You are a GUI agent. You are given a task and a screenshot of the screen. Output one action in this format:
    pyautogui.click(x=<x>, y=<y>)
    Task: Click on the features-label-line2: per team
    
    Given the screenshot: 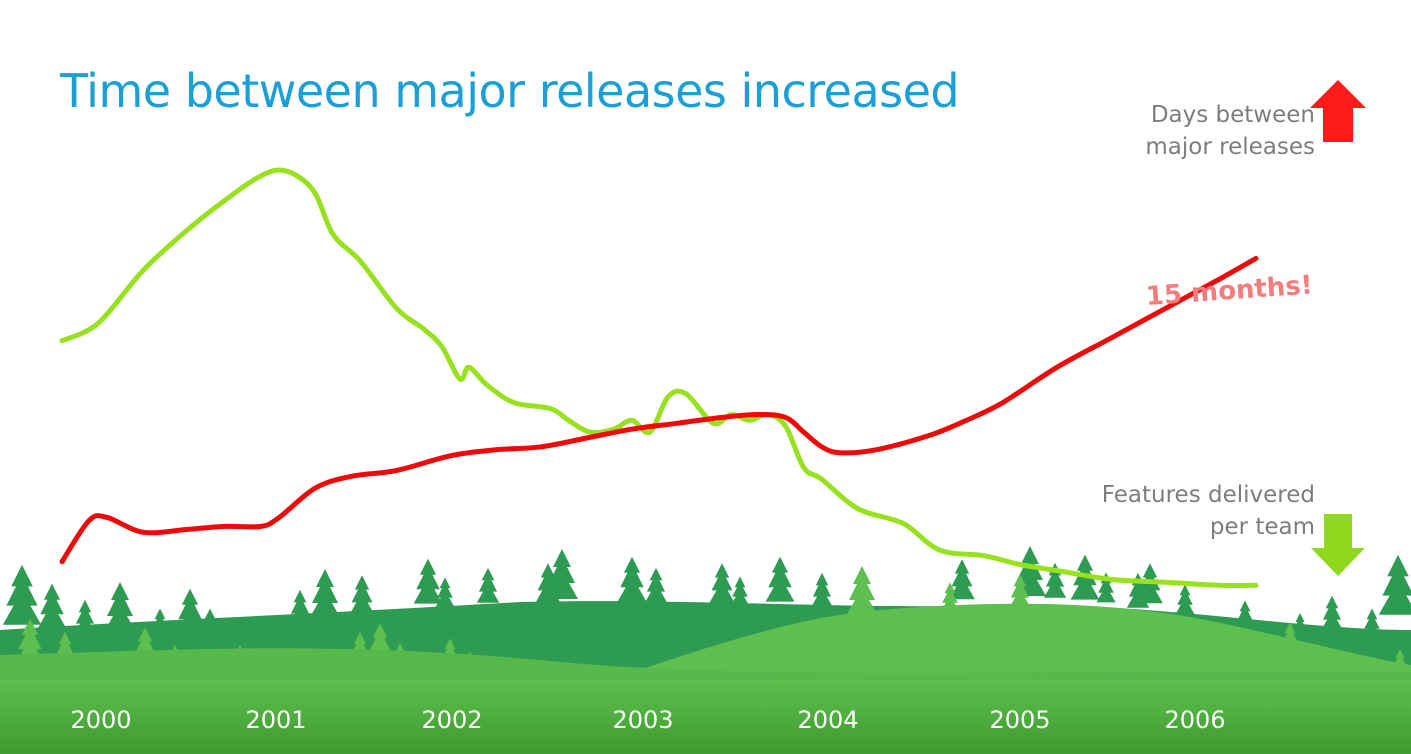 What is the action you would take?
    pyautogui.click(x=1262, y=527)
    